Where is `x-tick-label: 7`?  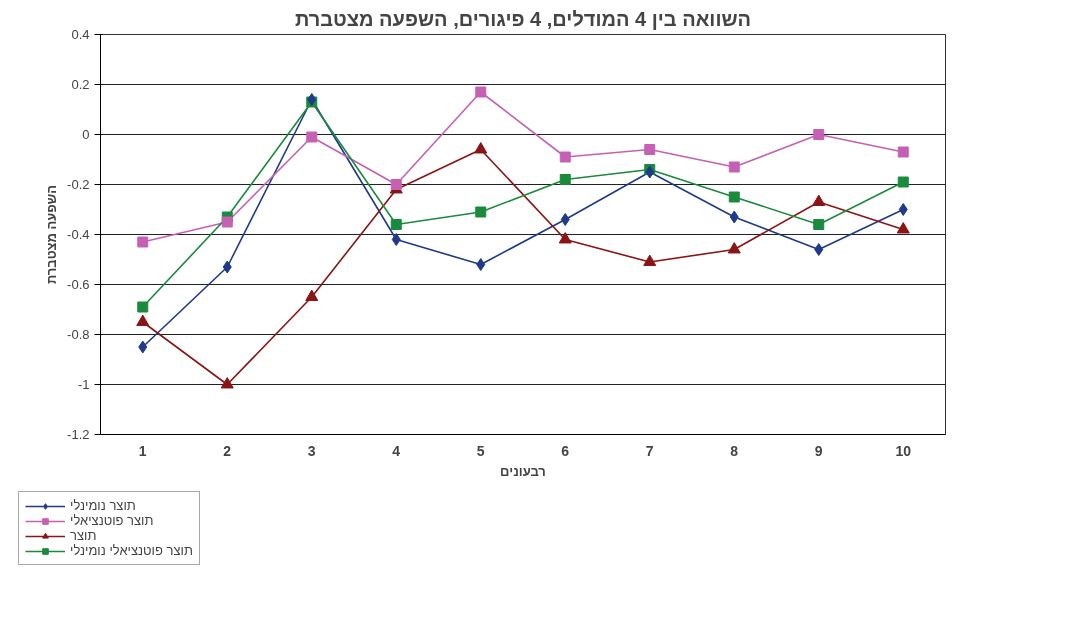
x-tick-label: 7 is located at coordinates (649, 450).